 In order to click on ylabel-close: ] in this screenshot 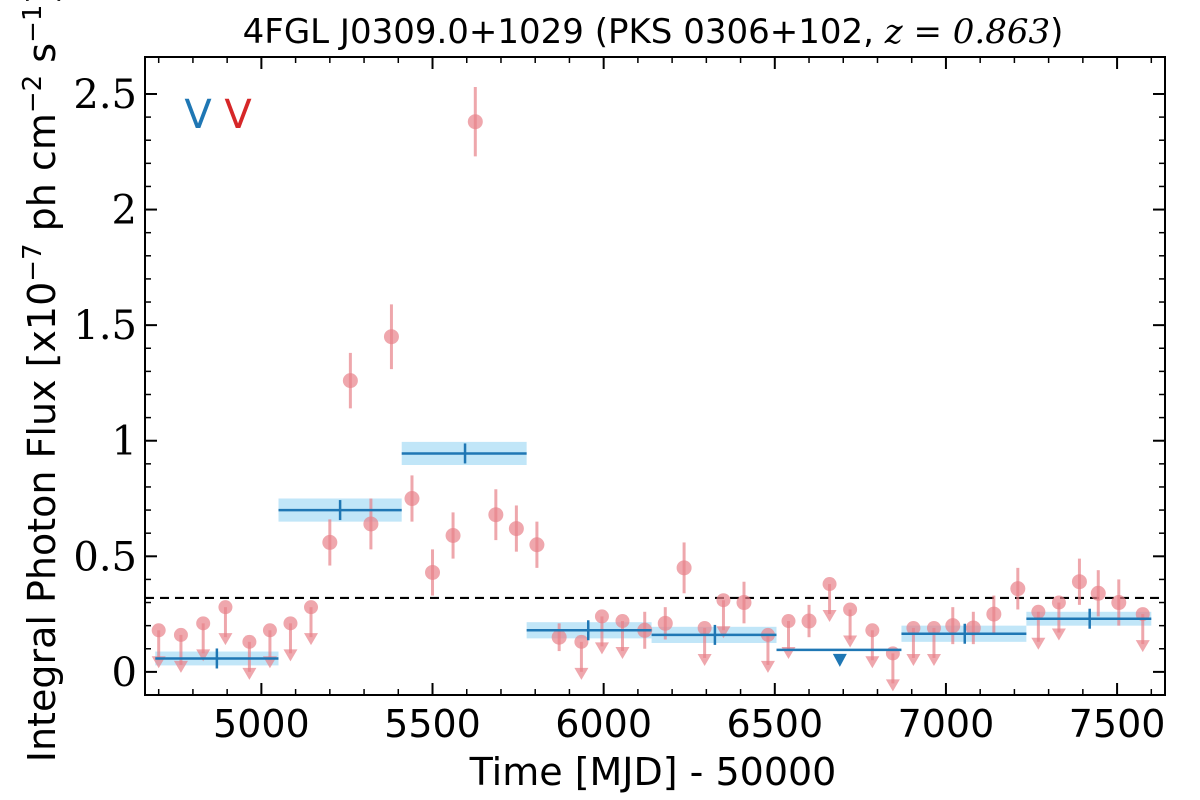, I will do `click(42, 2)`.